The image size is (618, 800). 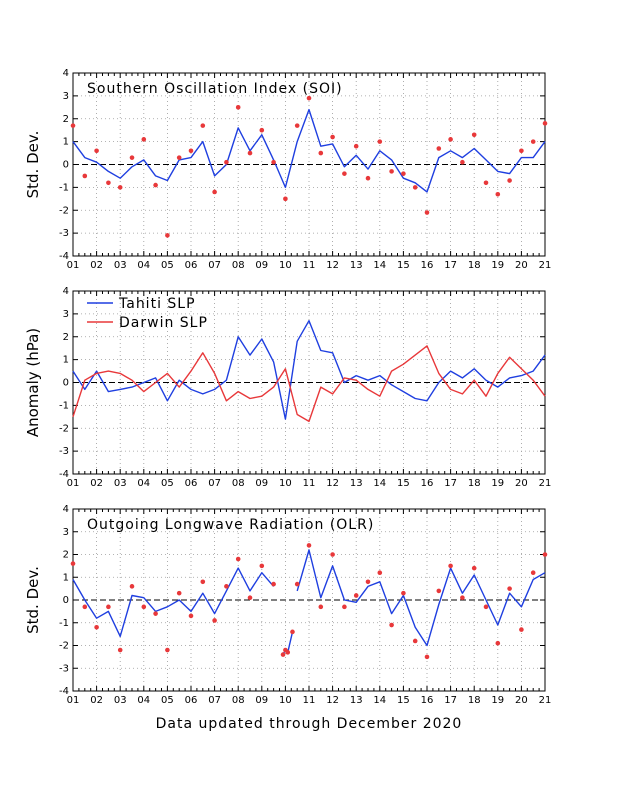 What do you see at coordinates (427, 483) in the screenshot?
I see `x-tick-label: 16` at bounding box center [427, 483].